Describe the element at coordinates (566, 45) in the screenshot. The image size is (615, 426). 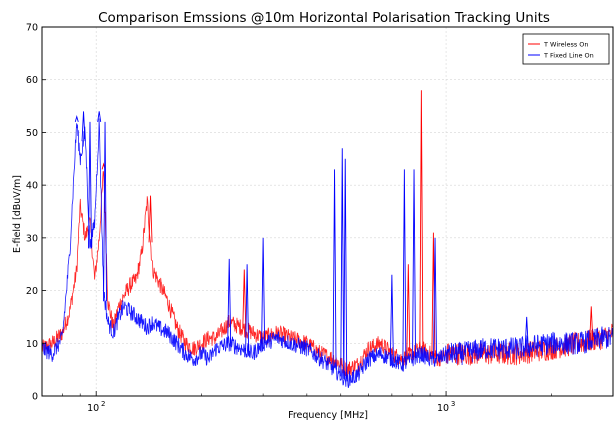
I see `legend-label-wireless: T Wireless On` at that location.